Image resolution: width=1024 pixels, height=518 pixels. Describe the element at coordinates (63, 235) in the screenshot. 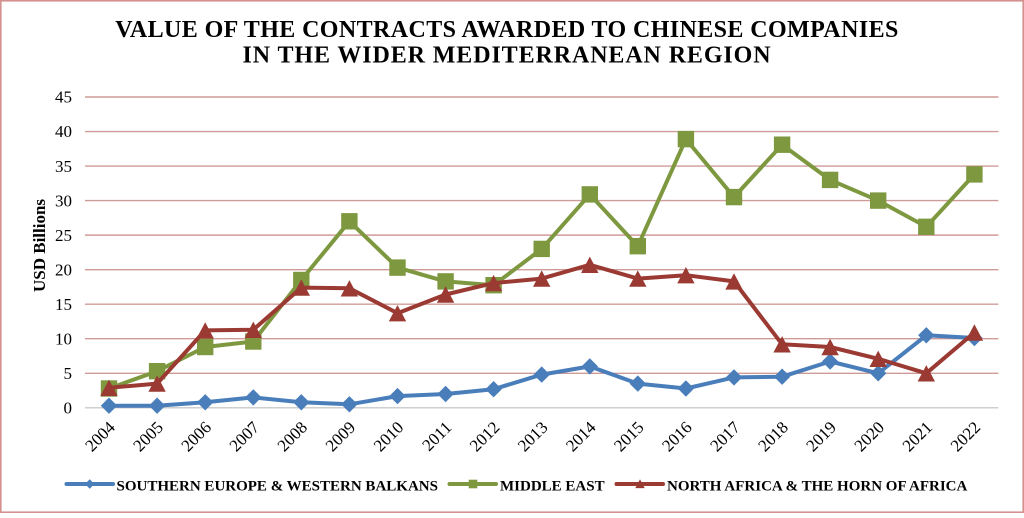

I see `svg-text: 25` at that location.